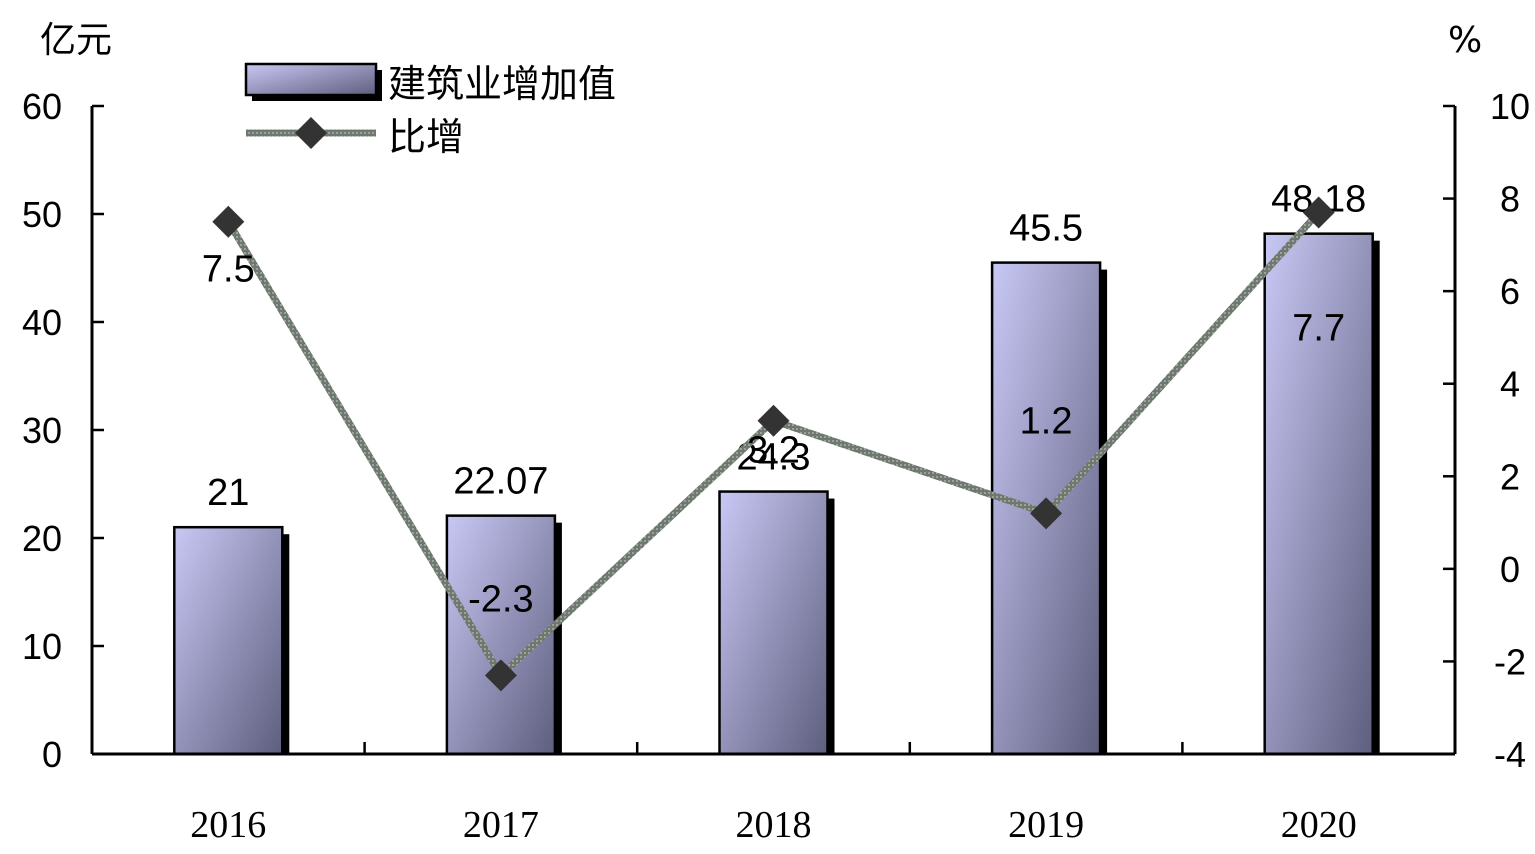 This screenshot has width=1535, height=854. What do you see at coordinates (42, 538) in the screenshot?
I see `left-axis-tick-label: 20` at bounding box center [42, 538].